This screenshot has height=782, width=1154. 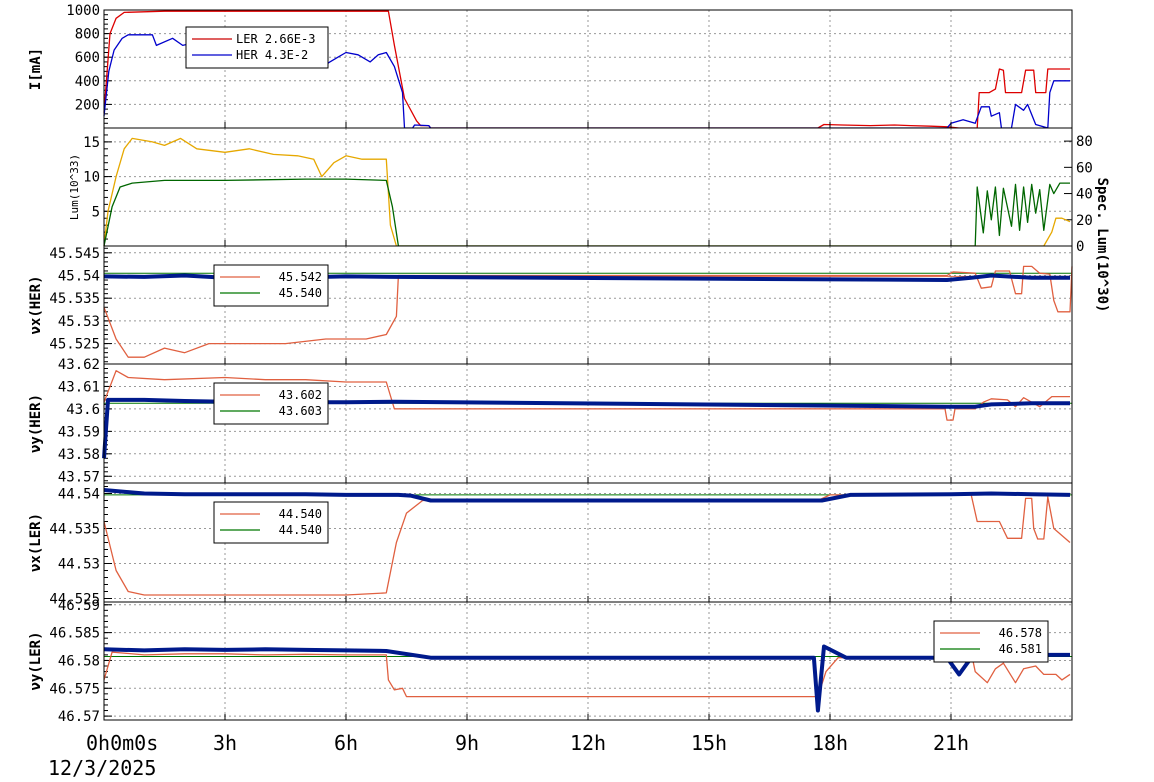 I want to click on legend-label: LER 2.66E-3, so click(x=275, y=39).